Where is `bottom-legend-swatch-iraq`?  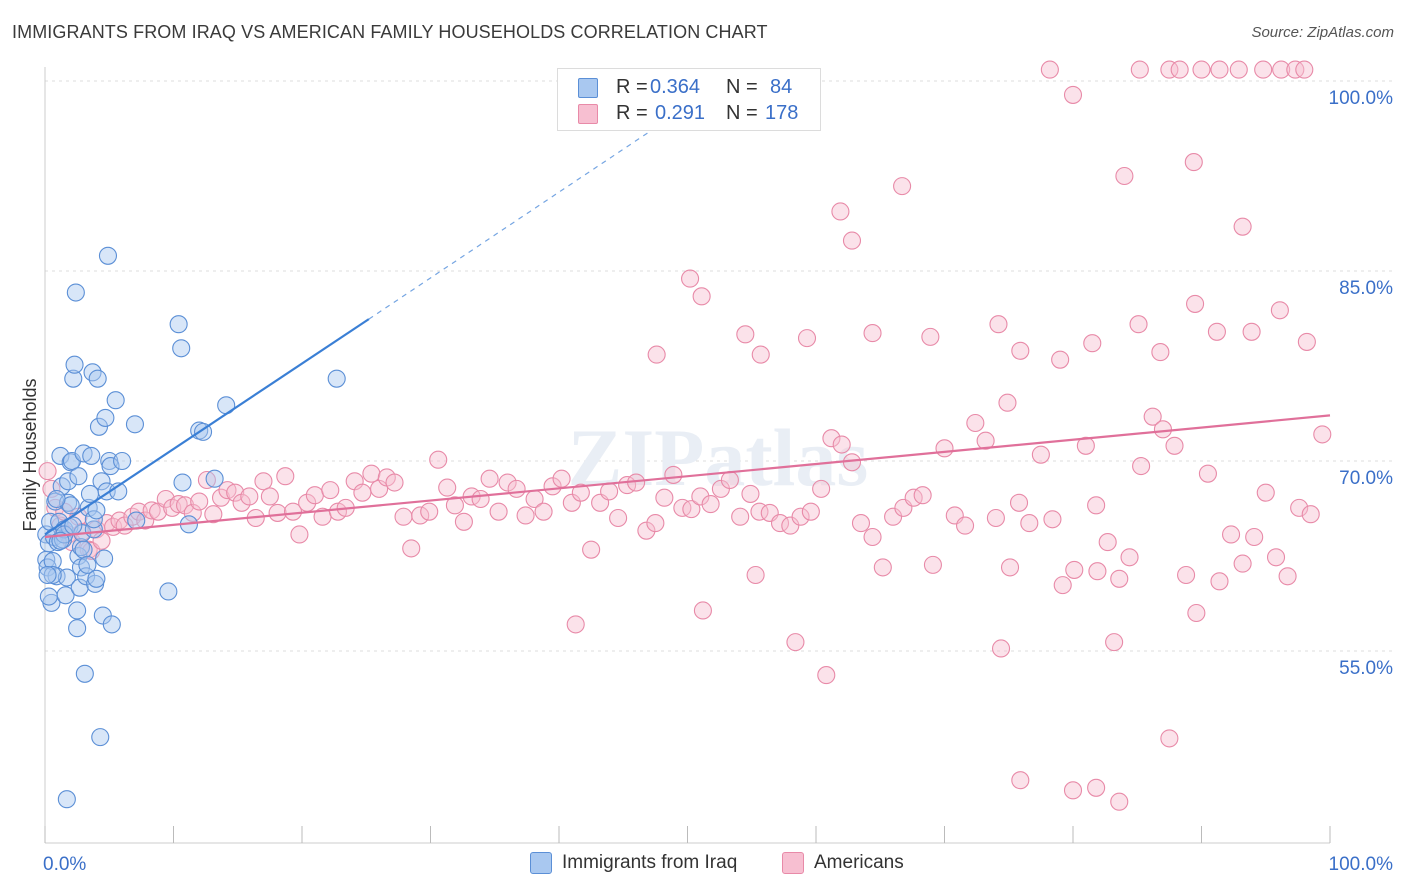 bottom-legend-swatch-iraq is located at coordinates (541, 863).